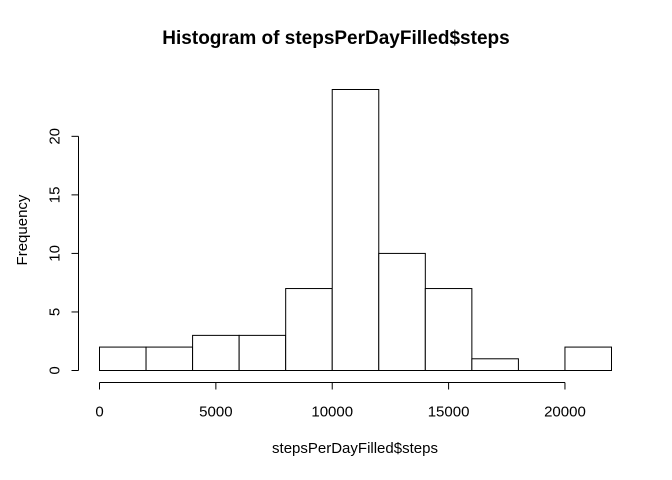 The image size is (672, 480). Describe the element at coordinates (449, 412) in the screenshot. I see `x-tick-label: 15000` at that location.